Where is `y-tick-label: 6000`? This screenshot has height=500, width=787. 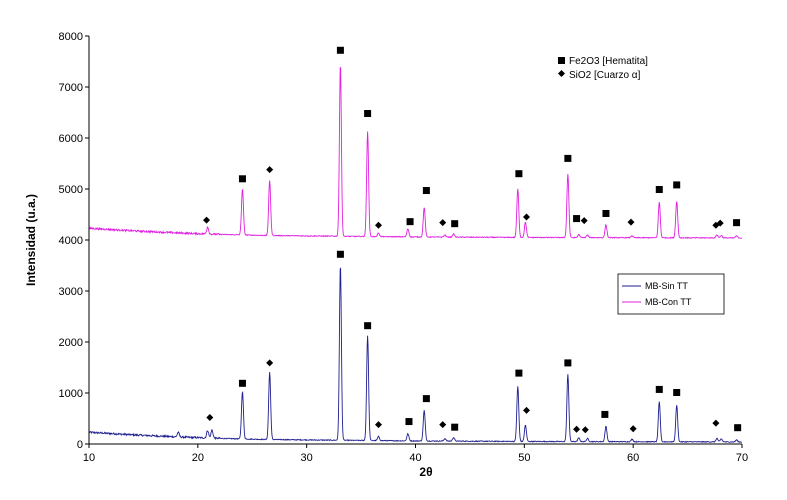
y-tick-label: 6000 is located at coordinates (71, 139).